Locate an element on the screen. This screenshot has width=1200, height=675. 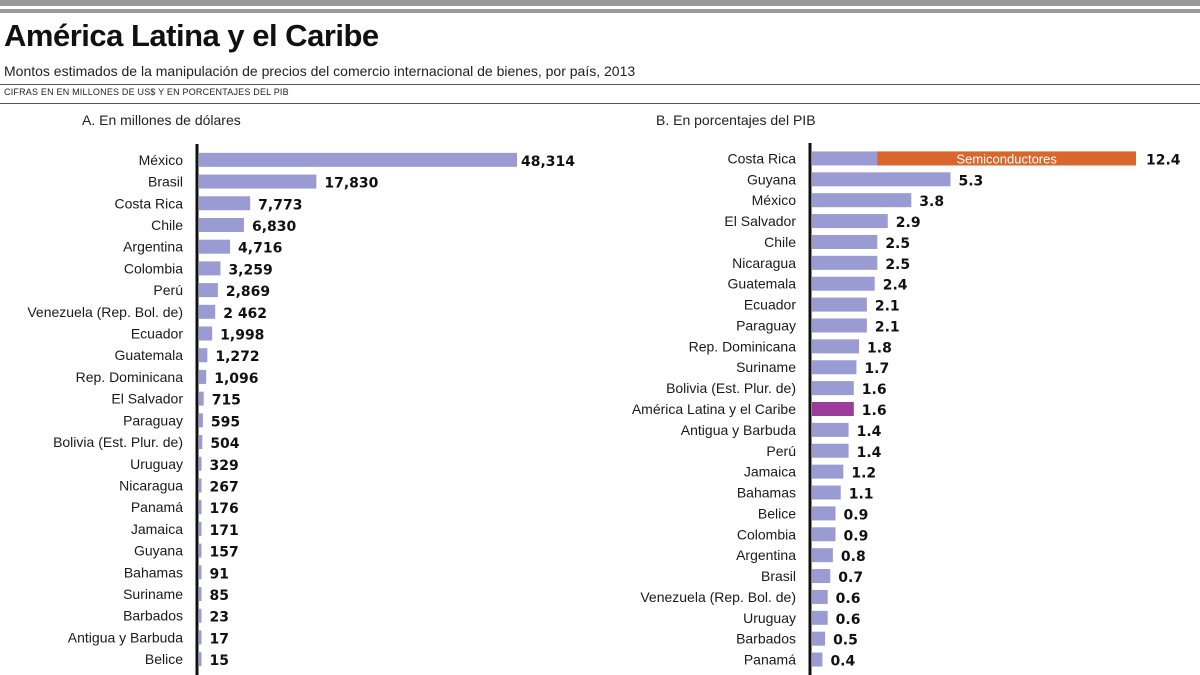
value-label: 2 462 is located at coordinates (245, 314).